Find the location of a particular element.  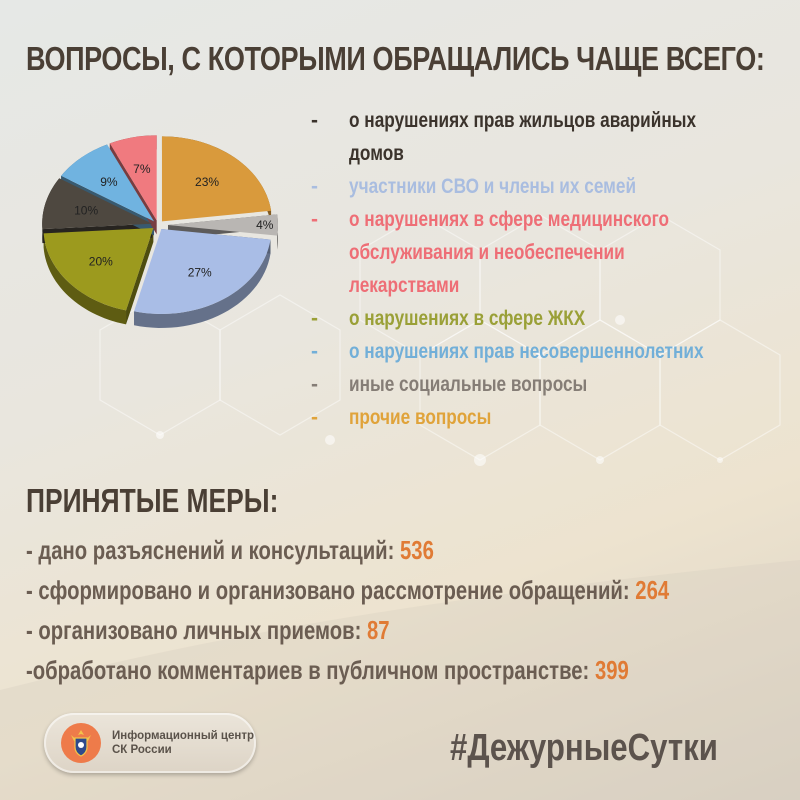

legend-label: о нарушениях в сфере ЖКХ is located at coordinates (467, 318).